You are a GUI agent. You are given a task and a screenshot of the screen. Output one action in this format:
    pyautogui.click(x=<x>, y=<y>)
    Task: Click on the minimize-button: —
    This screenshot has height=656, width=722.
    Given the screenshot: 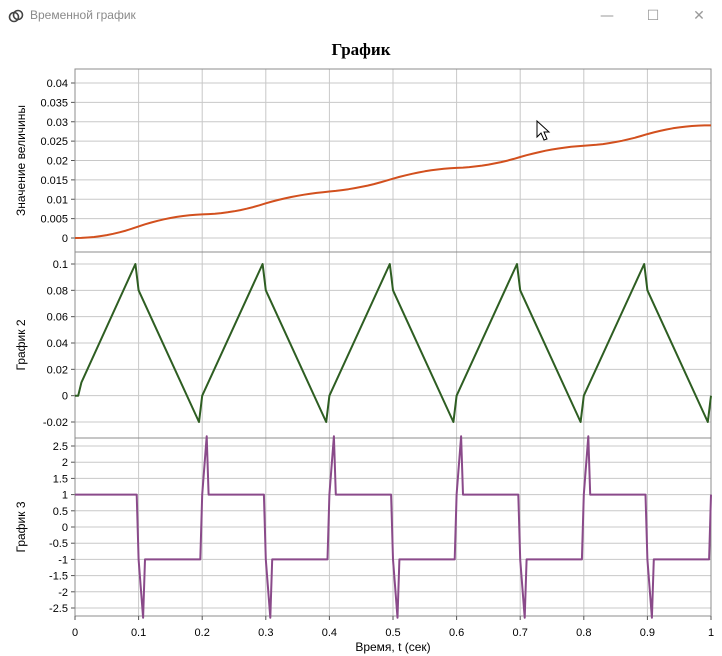 What is the action you would take?
    pyautogui.click(x=607, y=16)
    